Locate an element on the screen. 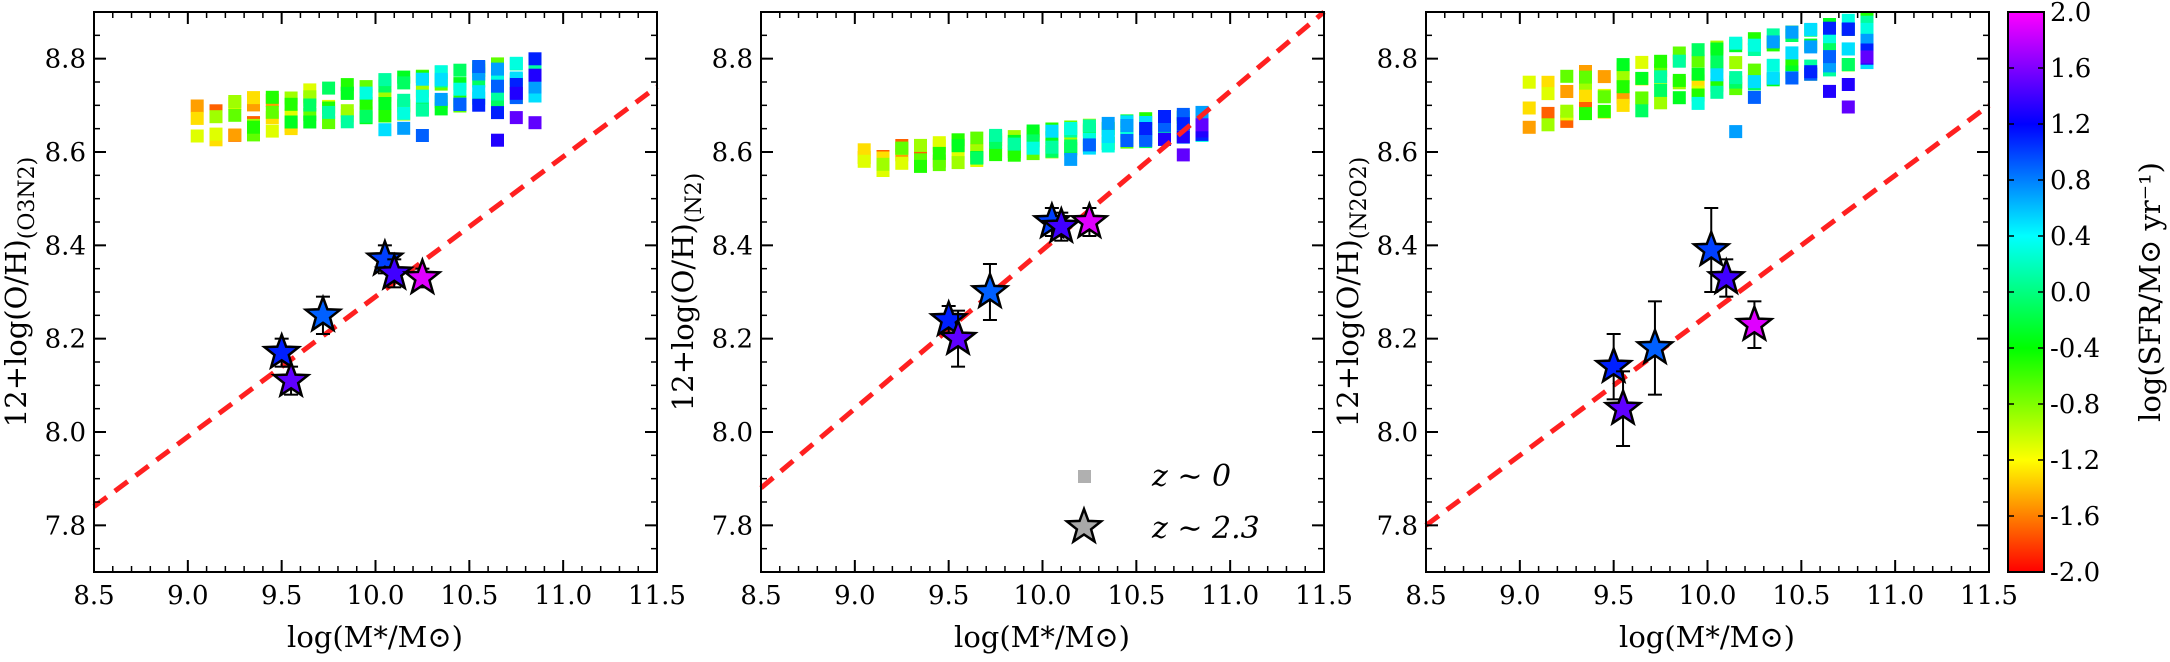  y-axis-label-left: 12+log(O/H)(O3N2) is located at coordinates (20, 292).